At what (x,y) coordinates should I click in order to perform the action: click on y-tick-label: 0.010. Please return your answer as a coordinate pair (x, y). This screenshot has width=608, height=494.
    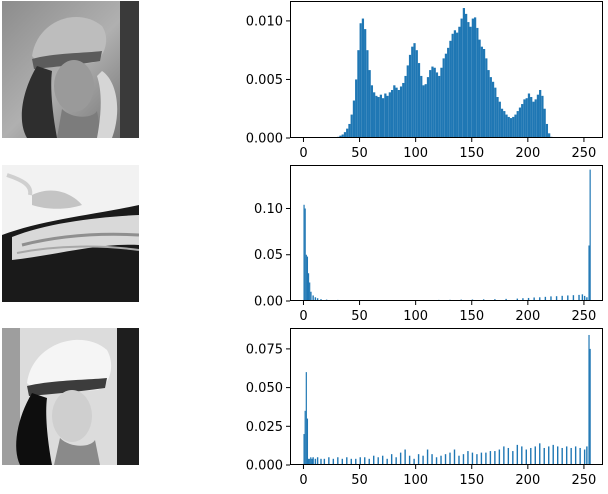
    Looking at the image, I should click on (264, 21).